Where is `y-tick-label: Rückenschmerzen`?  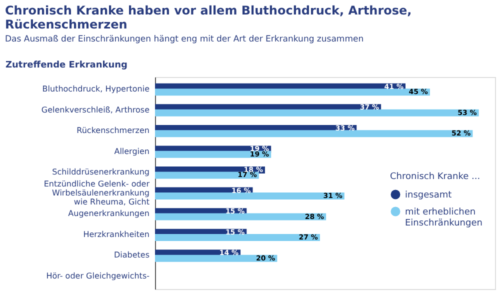
y-tick-label: Rückenschmerzen is located at coordinates (113, 131).